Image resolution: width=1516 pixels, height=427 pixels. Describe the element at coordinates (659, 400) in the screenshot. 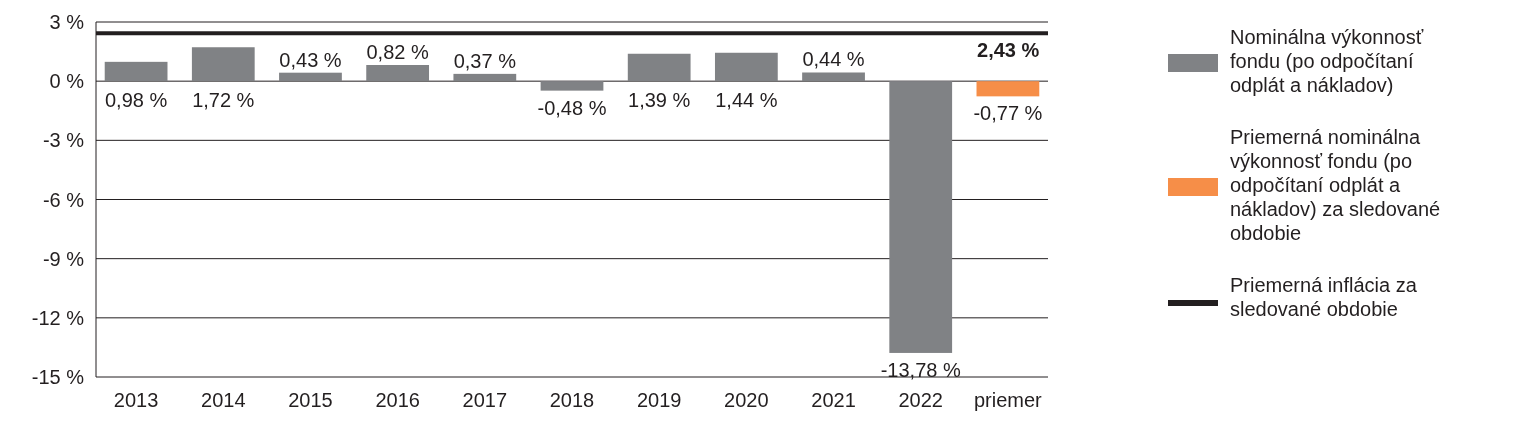

I see `x-tick-label: 2019` at that location.